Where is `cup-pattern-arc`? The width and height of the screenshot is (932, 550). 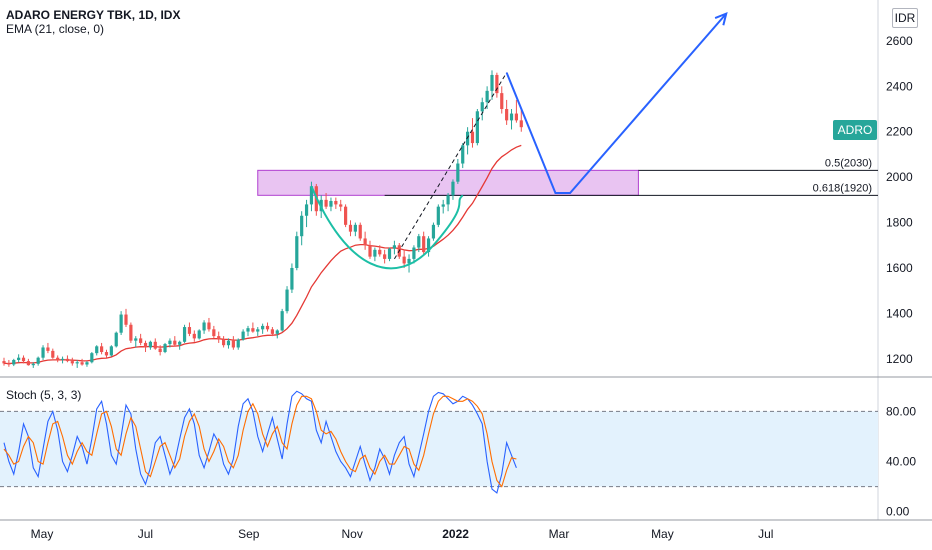
cup-pattern-arc is located at coordinates (387, 227).